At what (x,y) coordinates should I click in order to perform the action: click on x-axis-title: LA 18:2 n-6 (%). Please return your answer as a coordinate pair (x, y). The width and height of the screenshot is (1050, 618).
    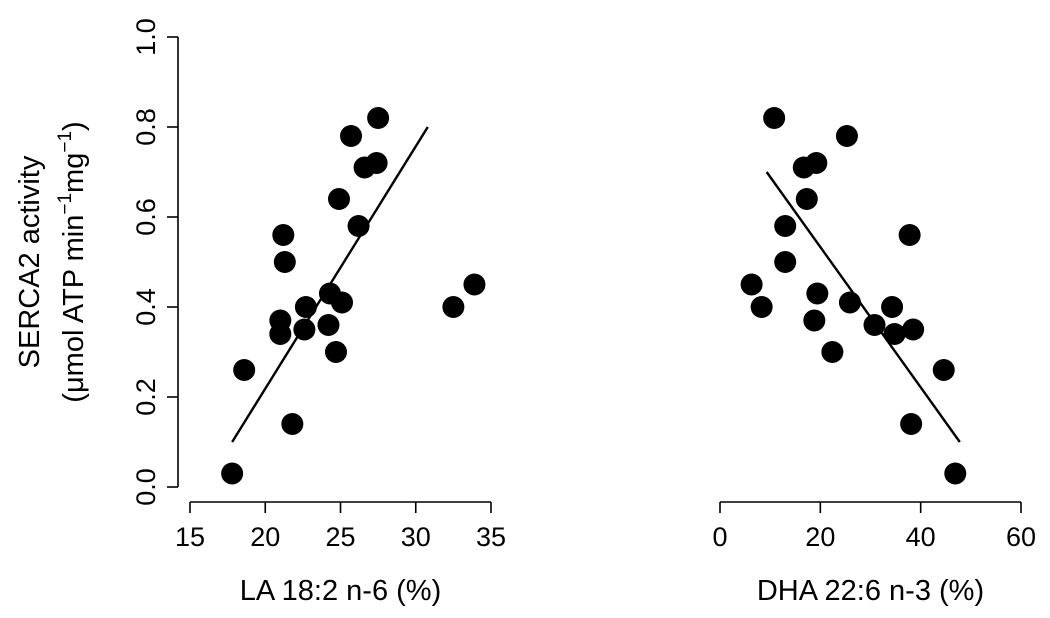
    Looking at the image, I should click on (341, 591).